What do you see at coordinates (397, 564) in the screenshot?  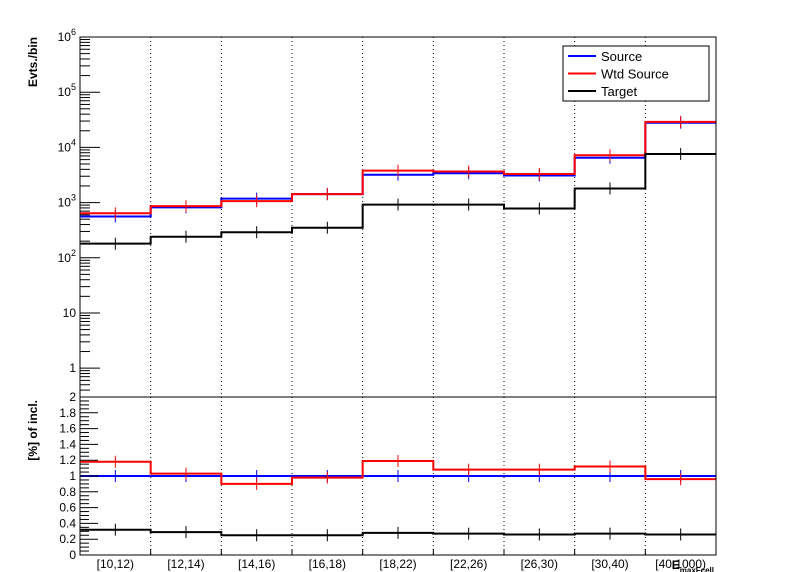 I see `x-tick-label: [18,22)` at bounding box center [397, 564].